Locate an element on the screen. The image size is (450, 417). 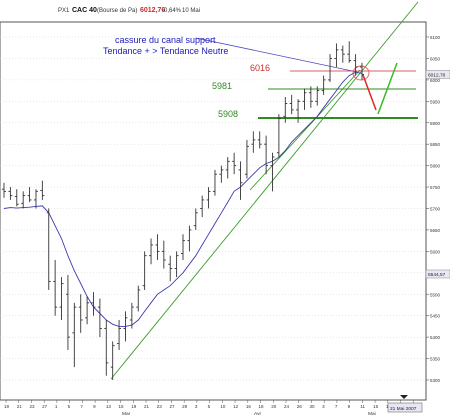
x-tick-label-28: 11 is located at coordinates (362, 406).